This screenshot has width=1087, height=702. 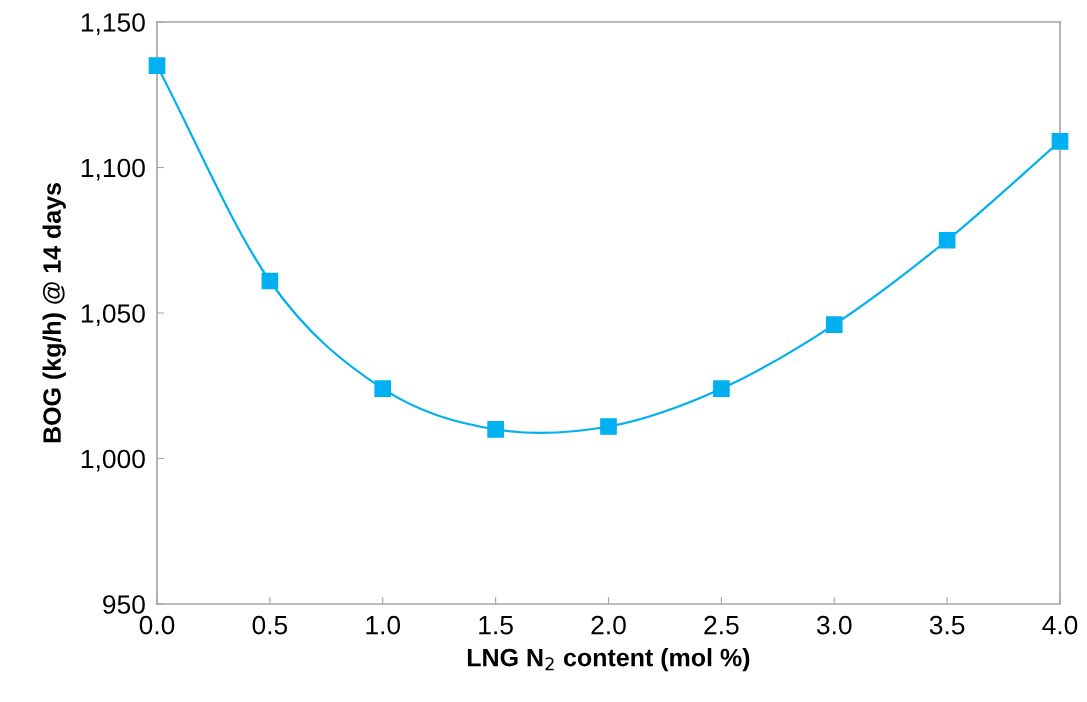 What do you see at coordinates (113, 315) in the screenshot?
I see `y-tick-label: 1,050` at bounding box center [113, 315].